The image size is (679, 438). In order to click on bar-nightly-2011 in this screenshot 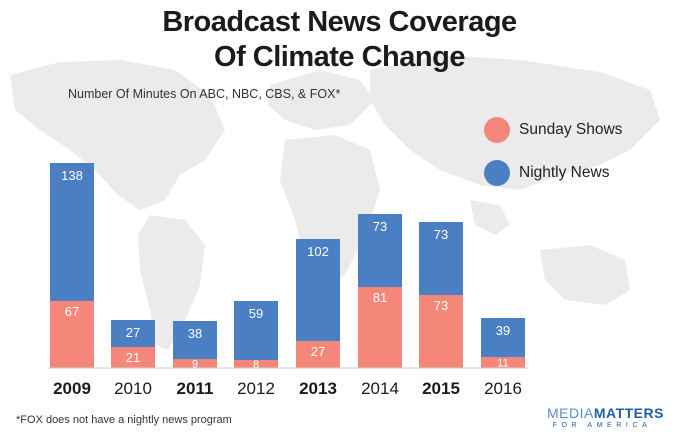, I will do `click(195, 340)`.